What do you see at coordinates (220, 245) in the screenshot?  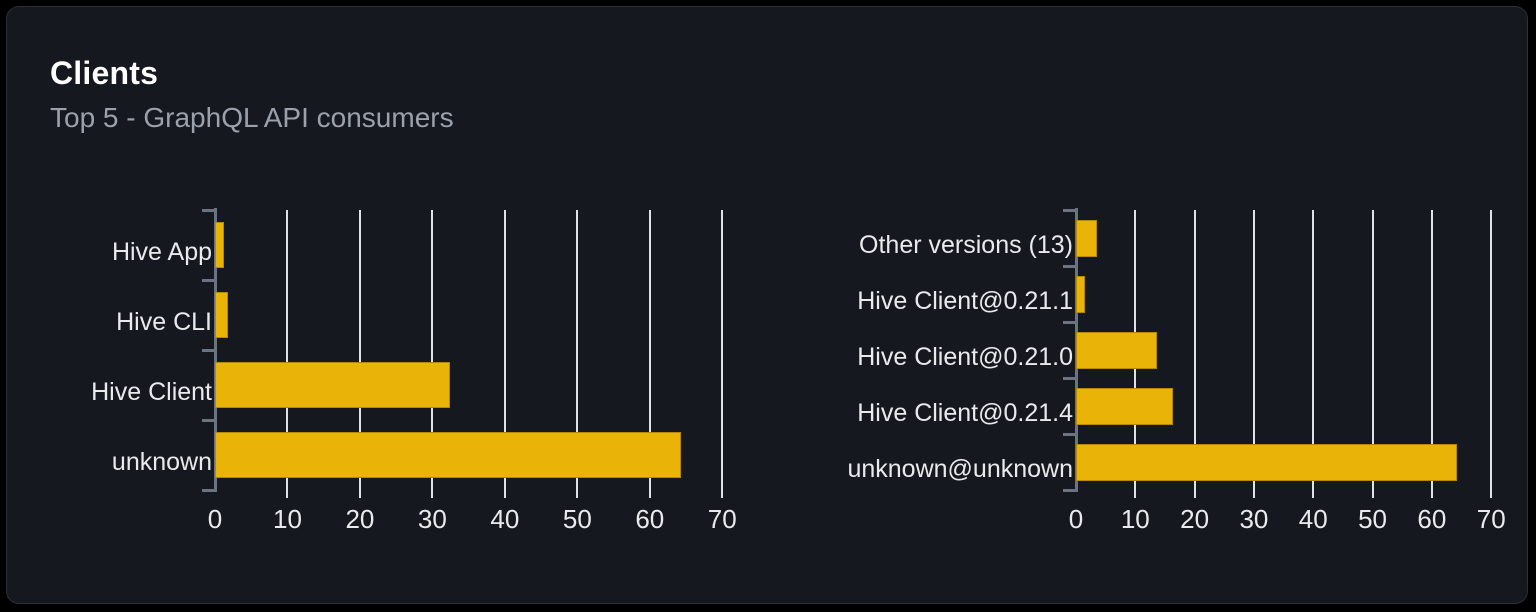 I see `bar-hive-app` at bounding box center [220, 245].